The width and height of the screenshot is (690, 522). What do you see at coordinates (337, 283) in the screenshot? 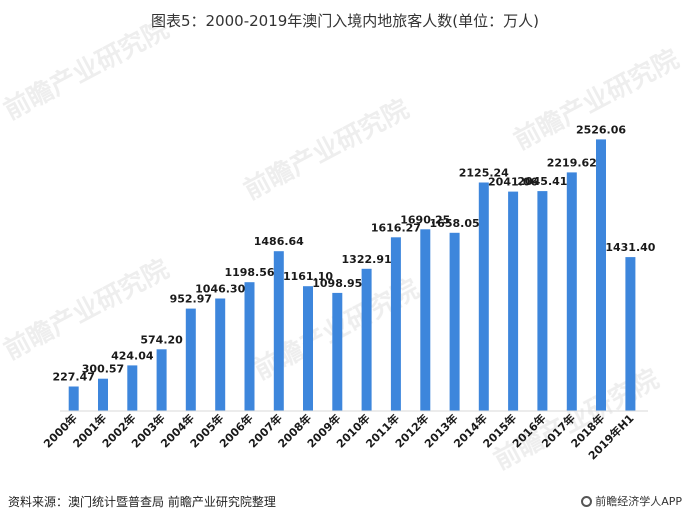
I see `data-label: 1098.95` at bounding box center [337, 283].